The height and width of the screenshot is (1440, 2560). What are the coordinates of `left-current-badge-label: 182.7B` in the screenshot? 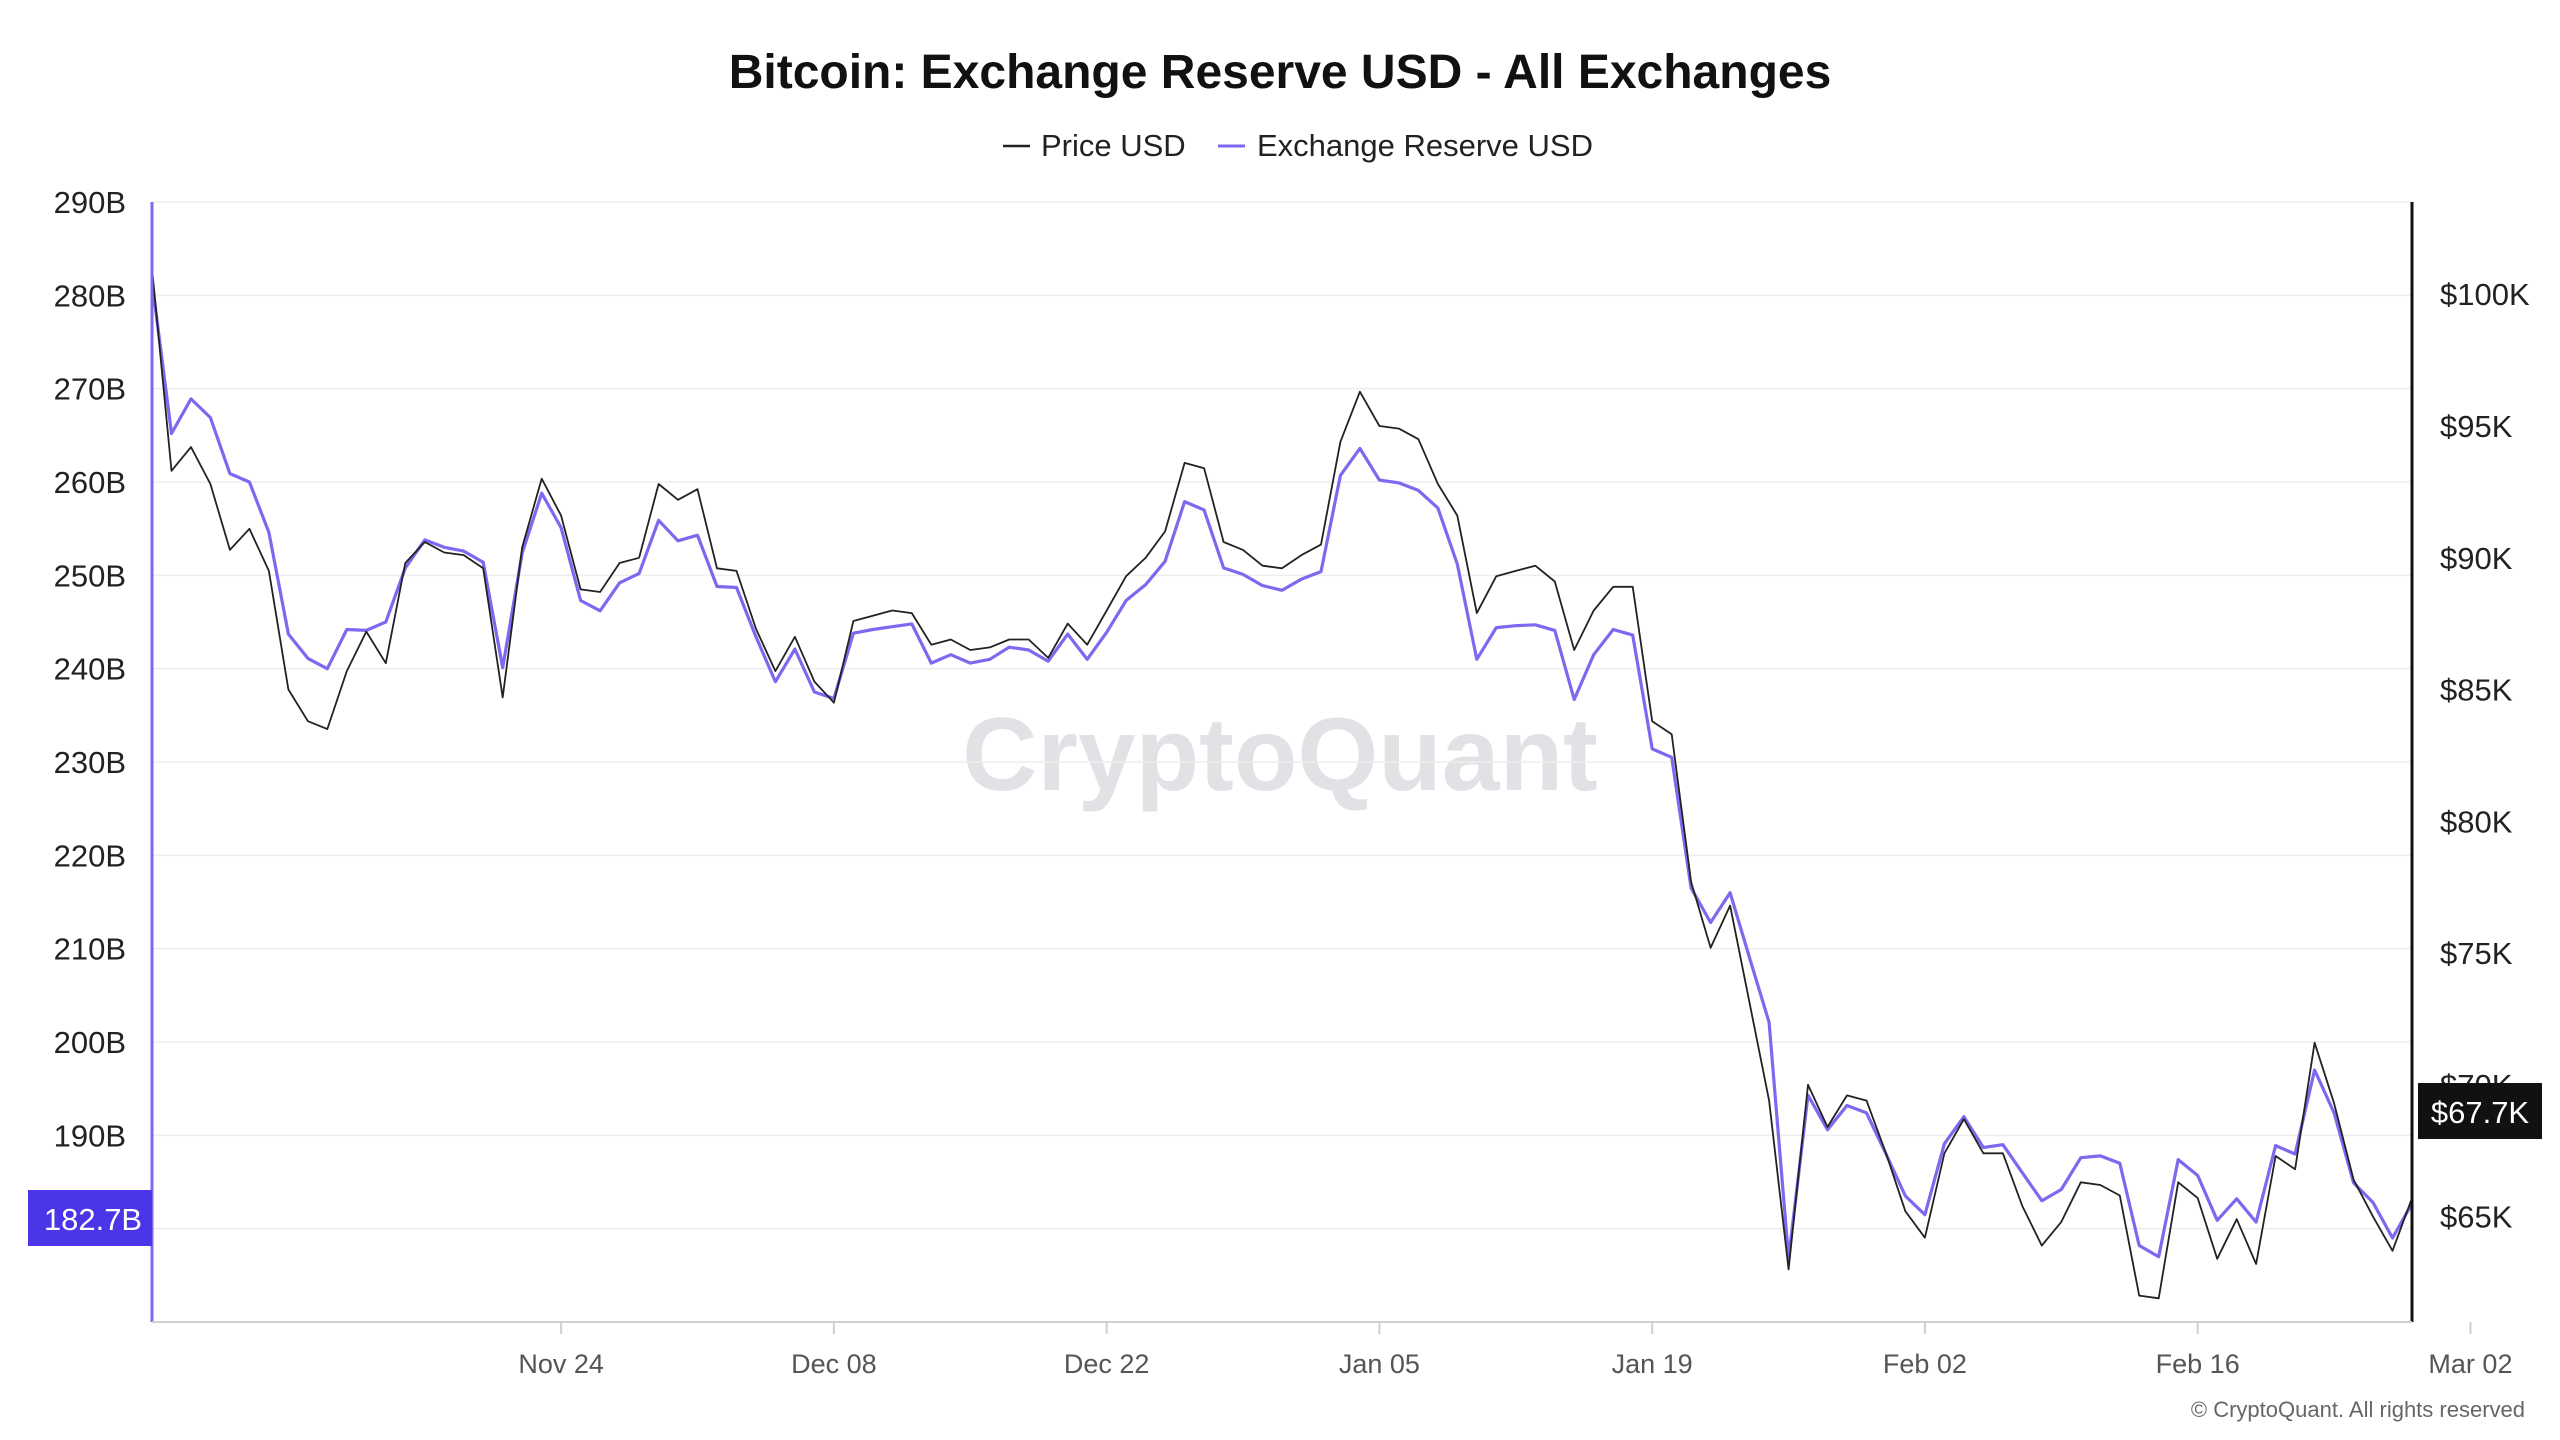 It's located at (93, 1219).